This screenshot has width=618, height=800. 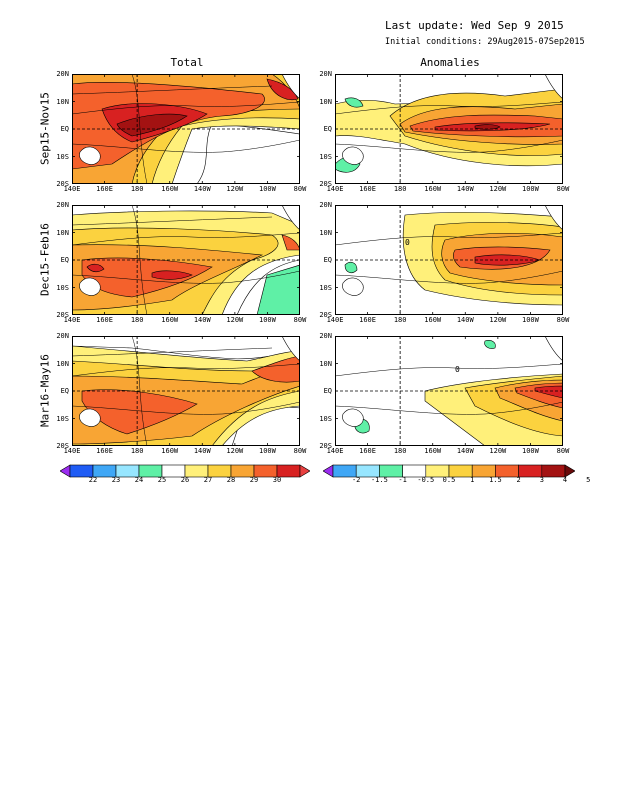 What do you see at coordinates (472, 480) in the screenshot?
I see `colorbar-tick-label: 1` at bounding box center [472, 480].